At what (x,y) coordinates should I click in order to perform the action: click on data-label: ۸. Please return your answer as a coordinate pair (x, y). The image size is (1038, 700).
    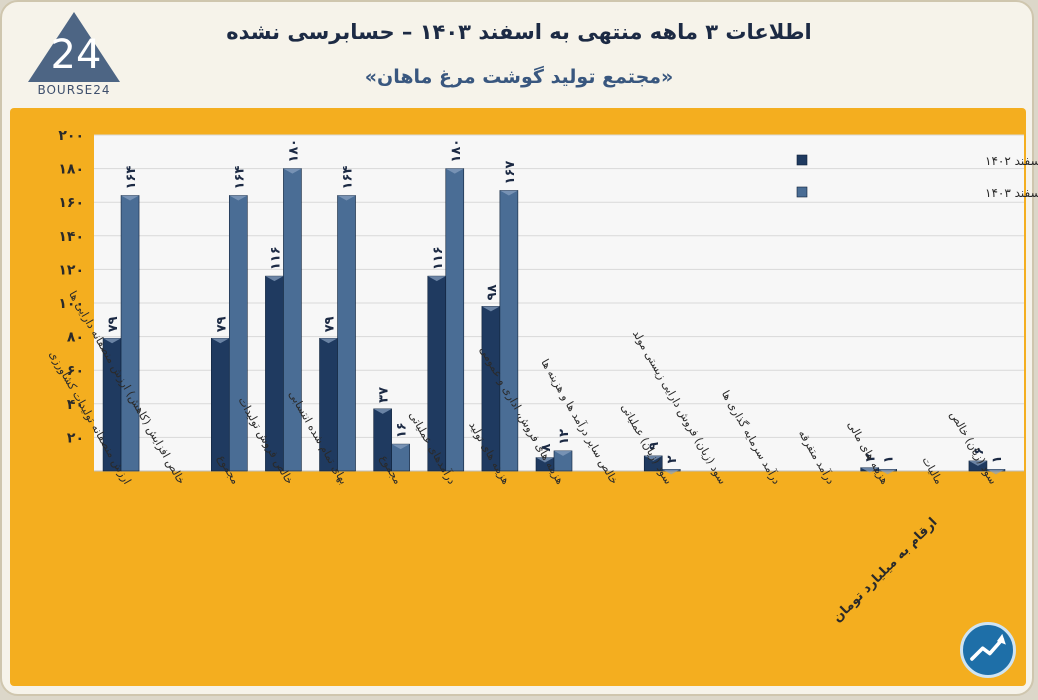
    Looking at the image, I should click on (546, 448).